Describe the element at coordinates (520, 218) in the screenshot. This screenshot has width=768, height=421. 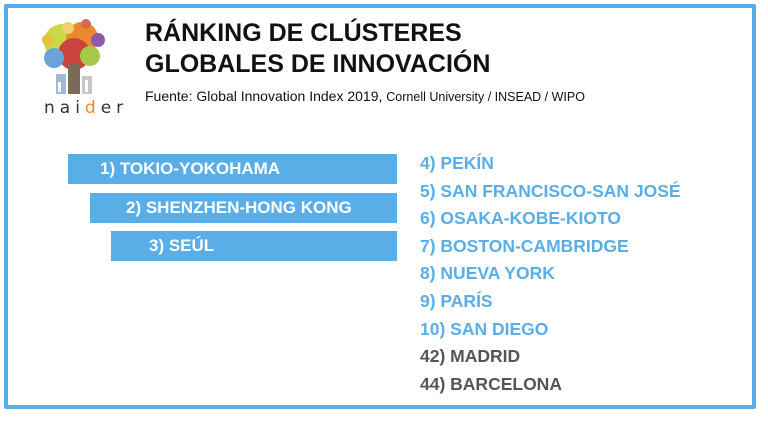
I see `rank-item: 6) OSAKA-KOBE-KIOTO` at that location.